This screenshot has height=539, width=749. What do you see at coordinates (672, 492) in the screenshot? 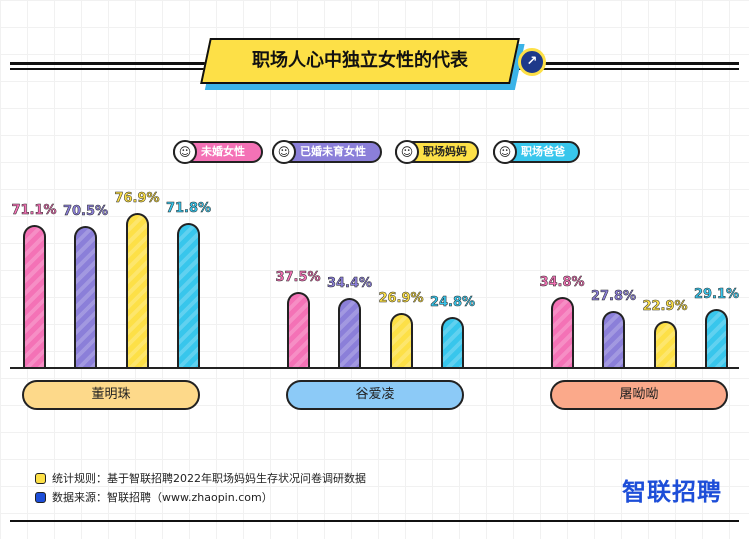
I see `logo: 智联招聘` at bounding box center [672, 492].